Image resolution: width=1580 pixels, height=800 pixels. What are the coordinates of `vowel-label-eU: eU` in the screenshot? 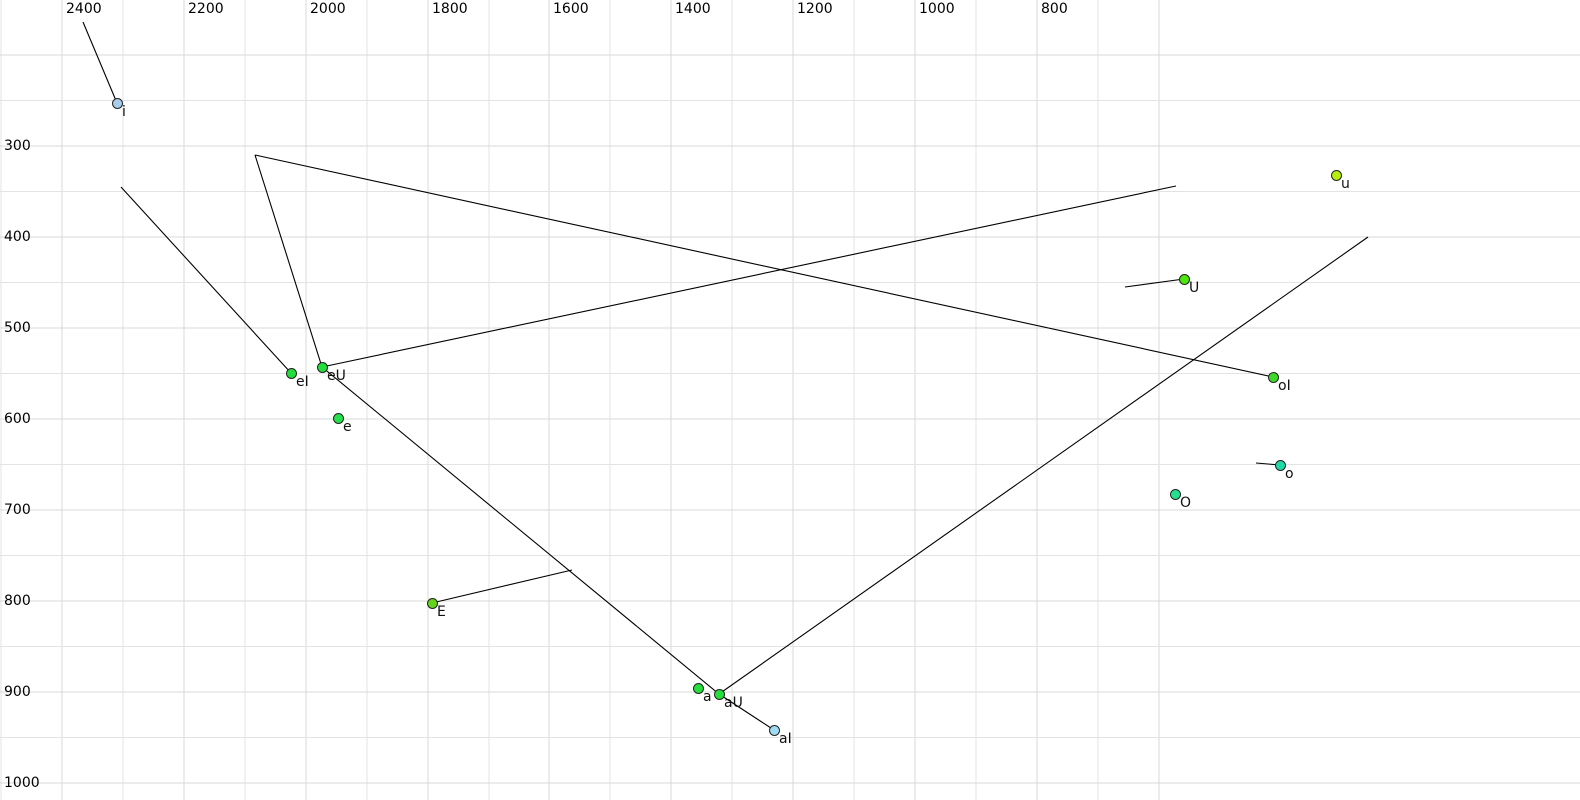 It's located at (336, 376).